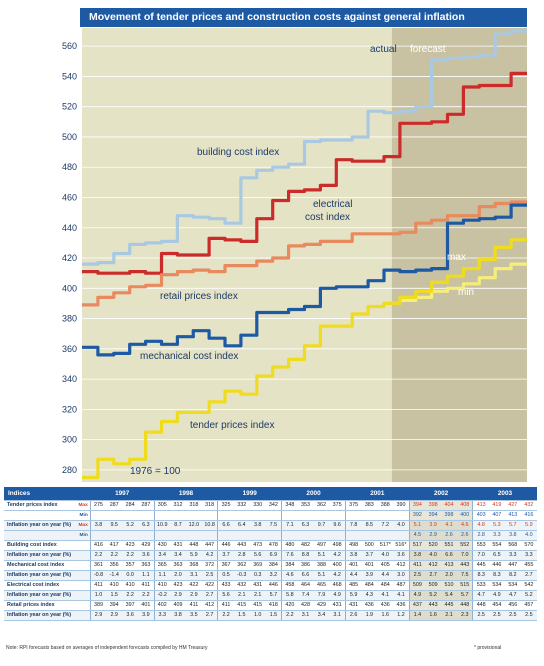 Image resolution: width=544 pixels, height=666 pixels. What do you see at coordinates (193, 615) in the screenshot?
I see `table-cell: 3.5` at bounding box center [193, 615].